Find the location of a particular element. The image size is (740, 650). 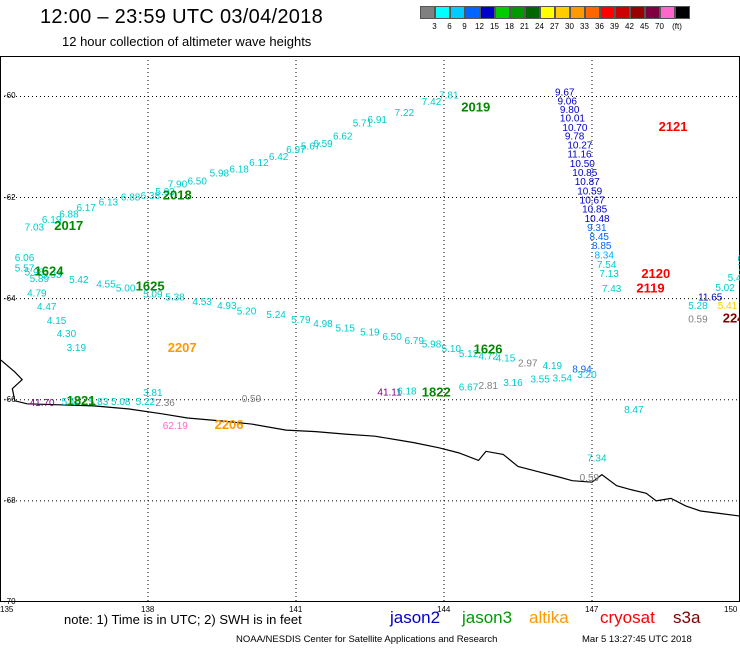

wave-height-value: 10.70 is located at coordinates (574, 128).